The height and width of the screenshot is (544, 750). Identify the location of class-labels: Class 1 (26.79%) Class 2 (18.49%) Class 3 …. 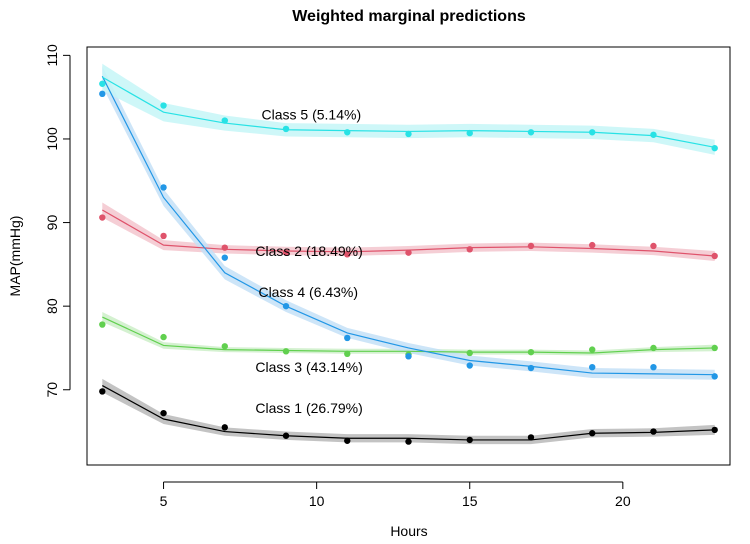
(308, 261).